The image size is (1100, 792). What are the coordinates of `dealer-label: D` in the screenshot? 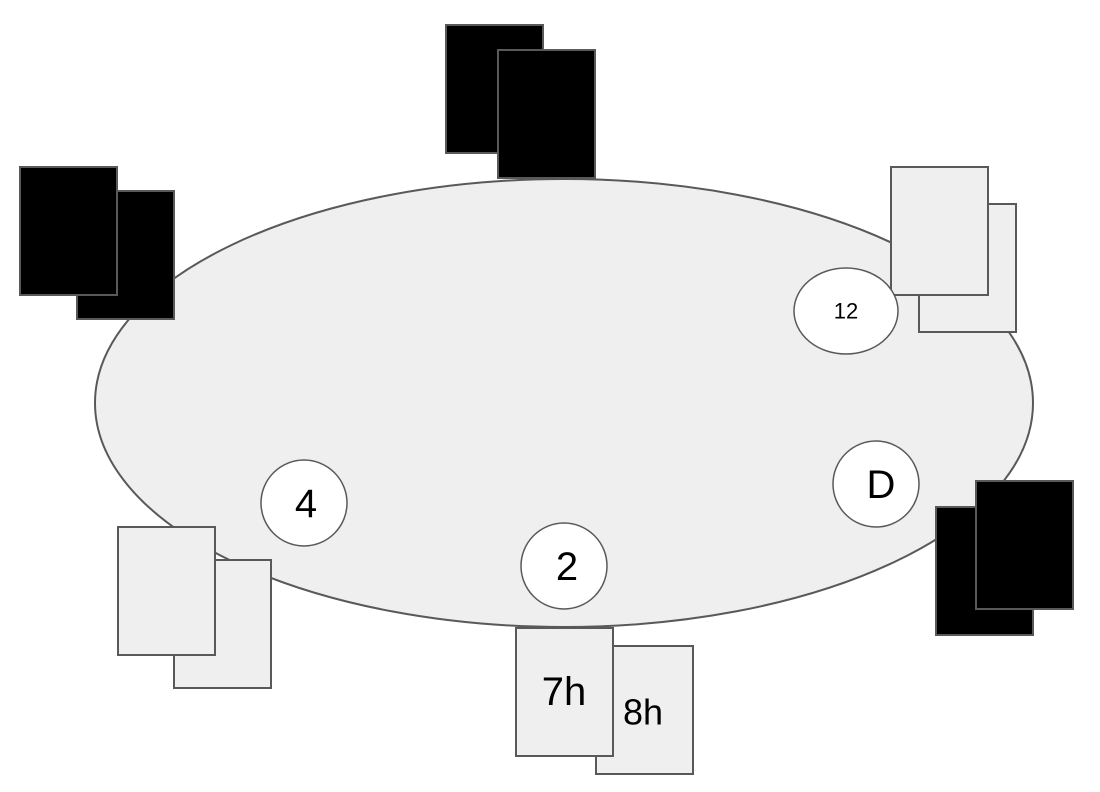 It's located at (881, 485).